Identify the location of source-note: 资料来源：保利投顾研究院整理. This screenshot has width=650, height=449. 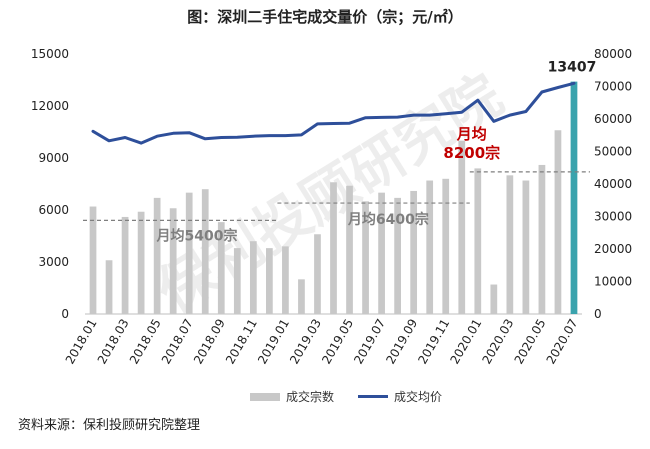
(109, 425).